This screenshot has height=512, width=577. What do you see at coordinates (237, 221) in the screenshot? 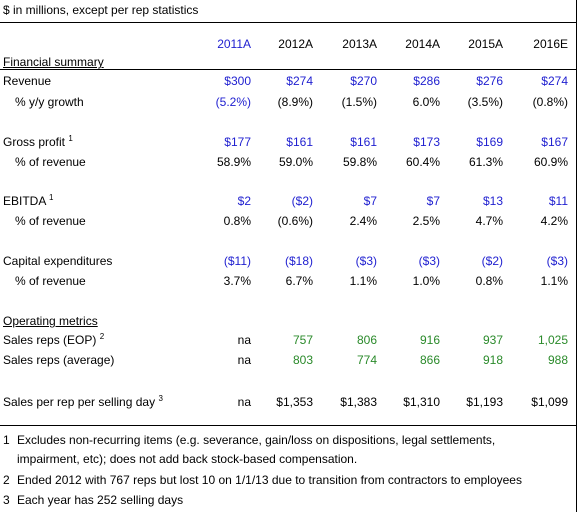
I see `cell-epct-2011a: 0.8%` at bounding box center [237, 221].